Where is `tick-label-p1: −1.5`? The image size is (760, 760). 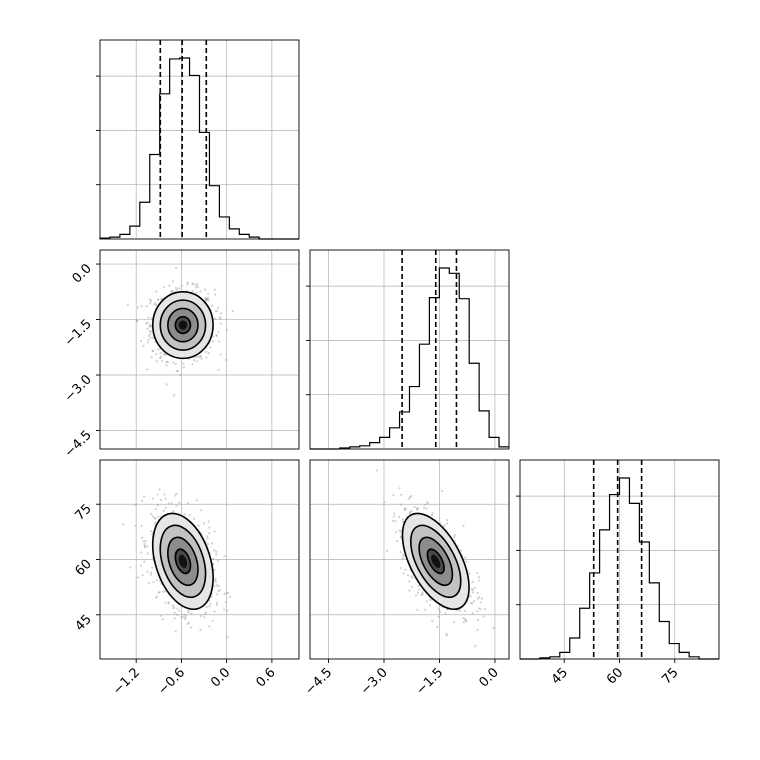
tick-label-p1: −1.5 is located at coordinates (429, 681).